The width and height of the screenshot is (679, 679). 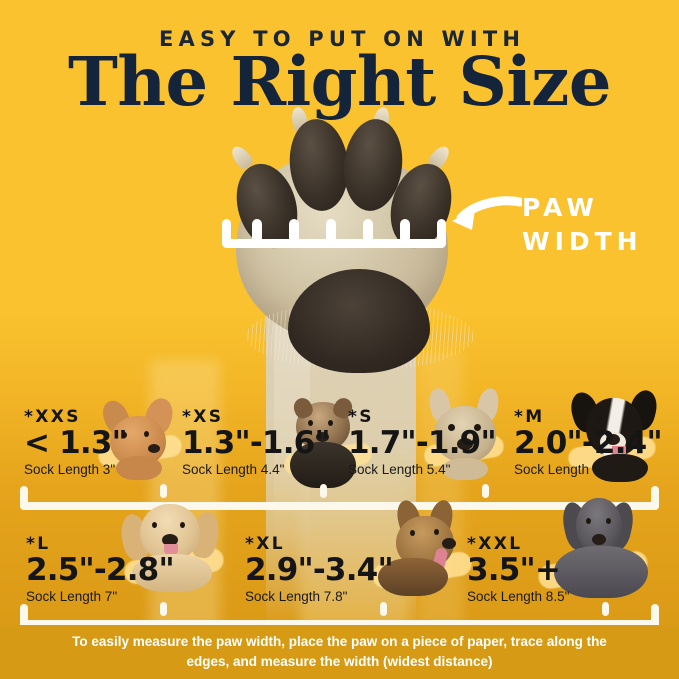 I want to click on size-cell-xxl: *XXL 3.5"+ Sock Length 8.5", so click(x=518, y=570).